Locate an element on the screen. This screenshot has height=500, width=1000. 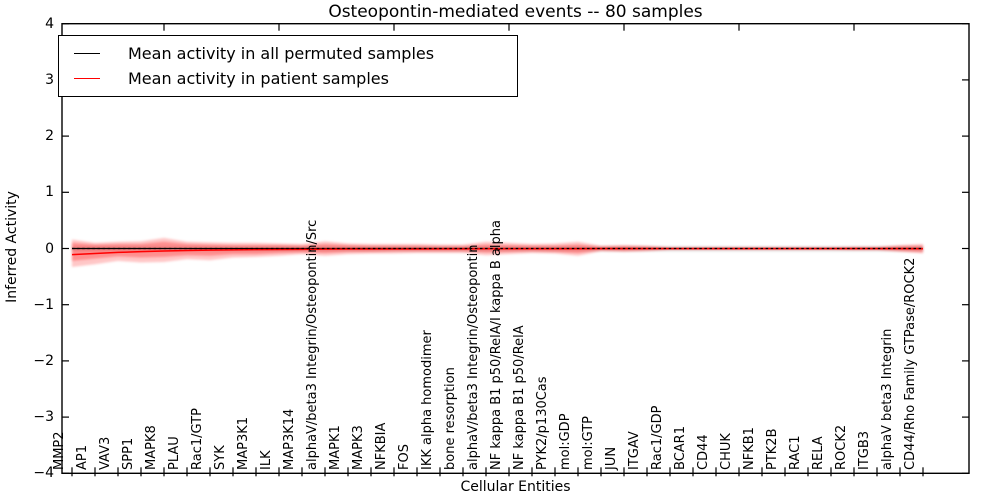
y-tick-label: 1 is located at coordinates (49, 192).